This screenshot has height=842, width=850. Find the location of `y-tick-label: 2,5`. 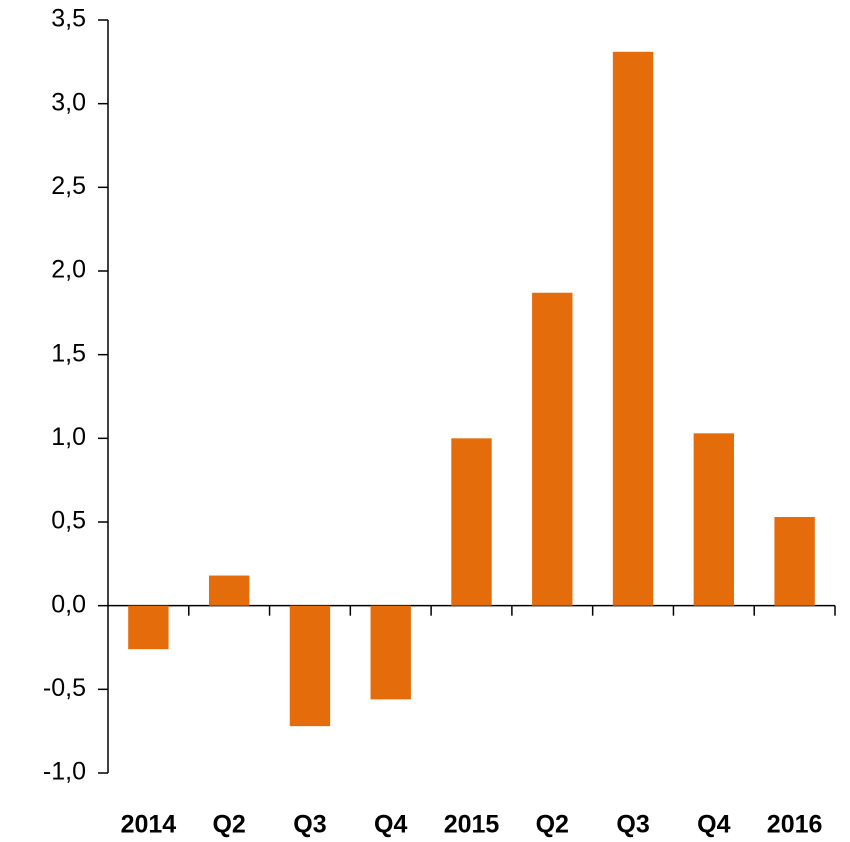

y-tick-label: 2,5 is located at coordinates (68, 186).